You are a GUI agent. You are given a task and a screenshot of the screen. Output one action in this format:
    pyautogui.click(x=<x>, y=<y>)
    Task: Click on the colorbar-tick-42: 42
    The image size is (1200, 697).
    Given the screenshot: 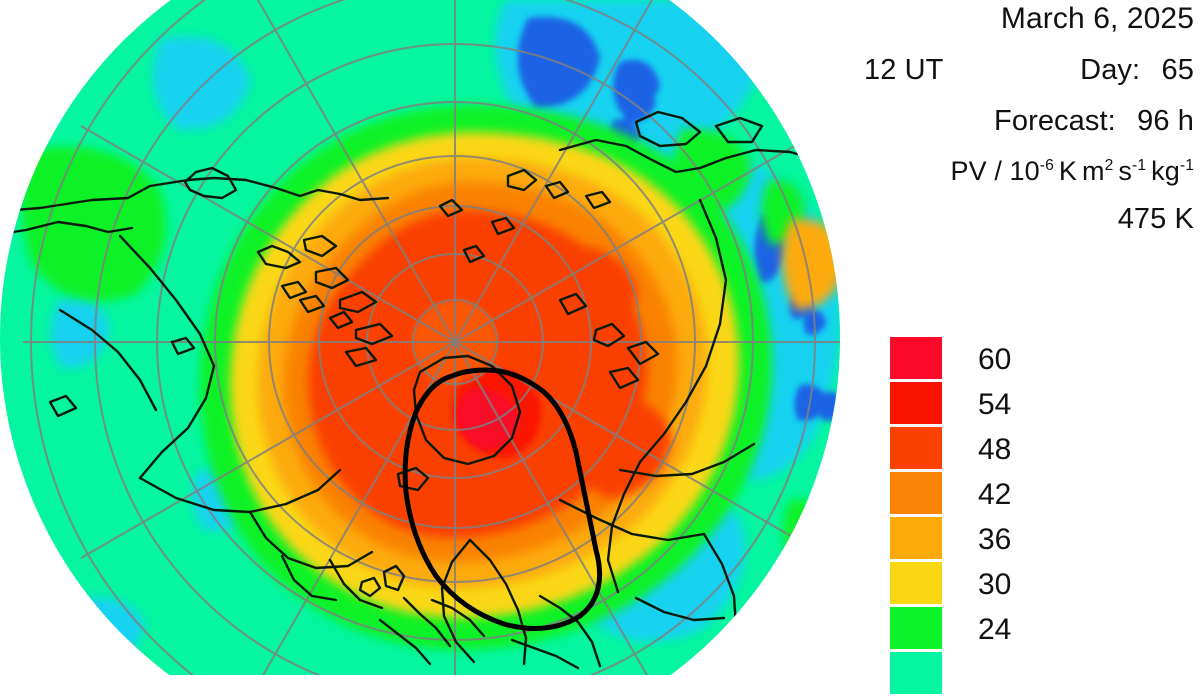 What is the action you would take?
    pyautogui.click(x=995, y=494)
    